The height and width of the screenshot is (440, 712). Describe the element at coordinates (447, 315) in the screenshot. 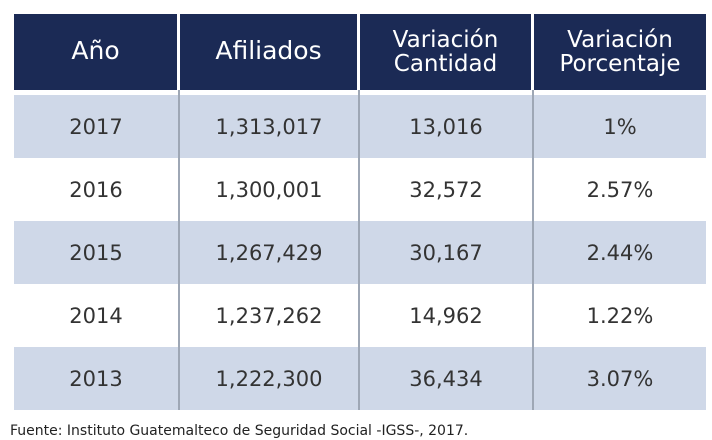

I see `cell-variation-quantity: 14,962` at that location.